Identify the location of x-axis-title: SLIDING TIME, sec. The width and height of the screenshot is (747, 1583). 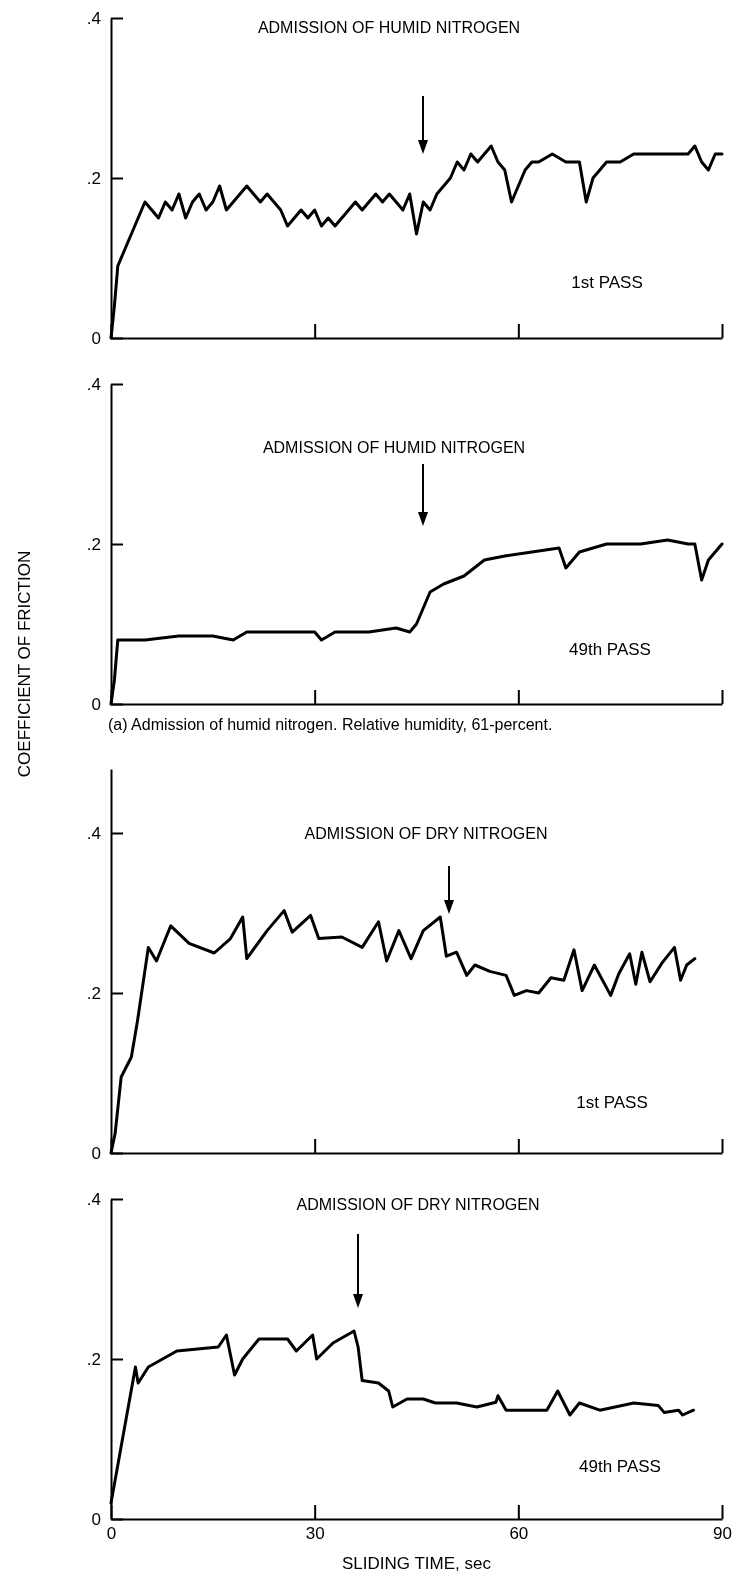
(417, 1563).